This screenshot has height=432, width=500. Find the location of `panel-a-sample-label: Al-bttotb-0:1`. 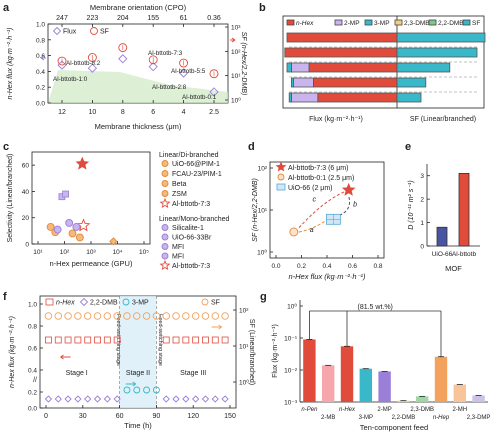

panel-a-sample-label: Al-bttotb-0:1 is located at coordinates (199, 97).